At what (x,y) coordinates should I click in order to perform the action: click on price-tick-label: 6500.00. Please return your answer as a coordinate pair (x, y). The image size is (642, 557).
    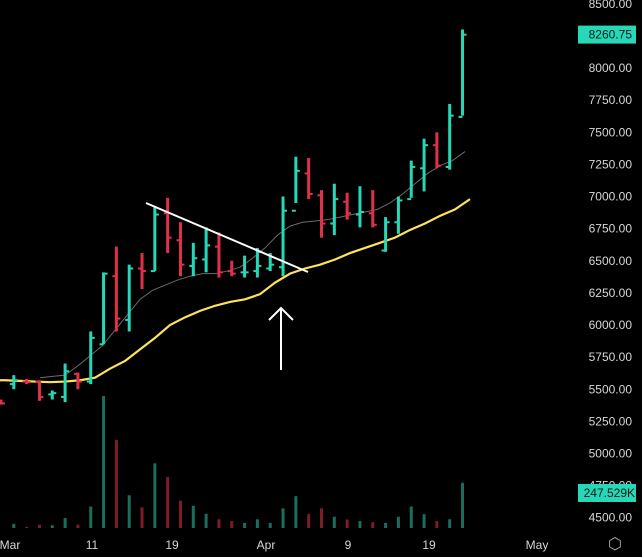
    Looking at the image, I should click on (611, 261).